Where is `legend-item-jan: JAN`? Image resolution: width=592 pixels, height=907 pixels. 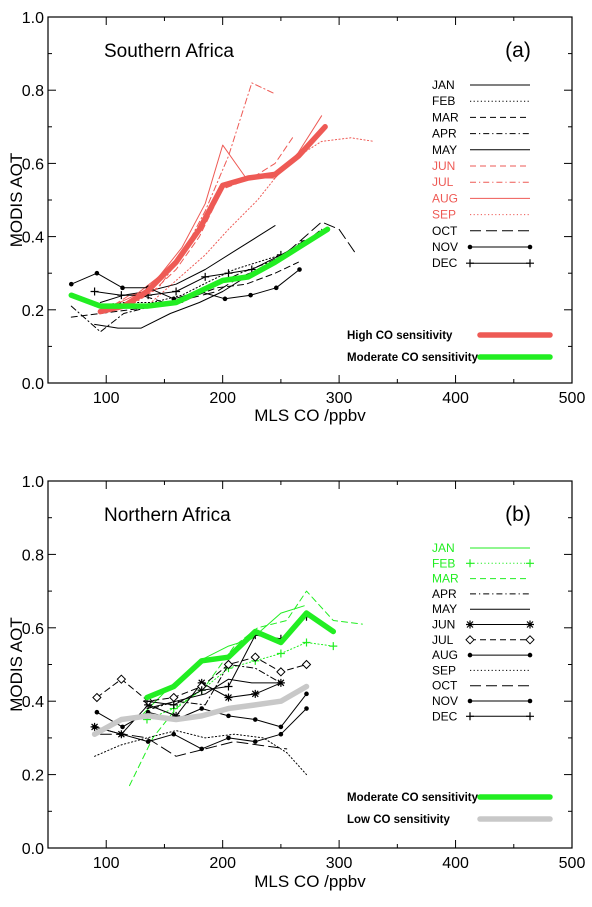 legend-item-jan: JAN is located at coordinates (481, 85).